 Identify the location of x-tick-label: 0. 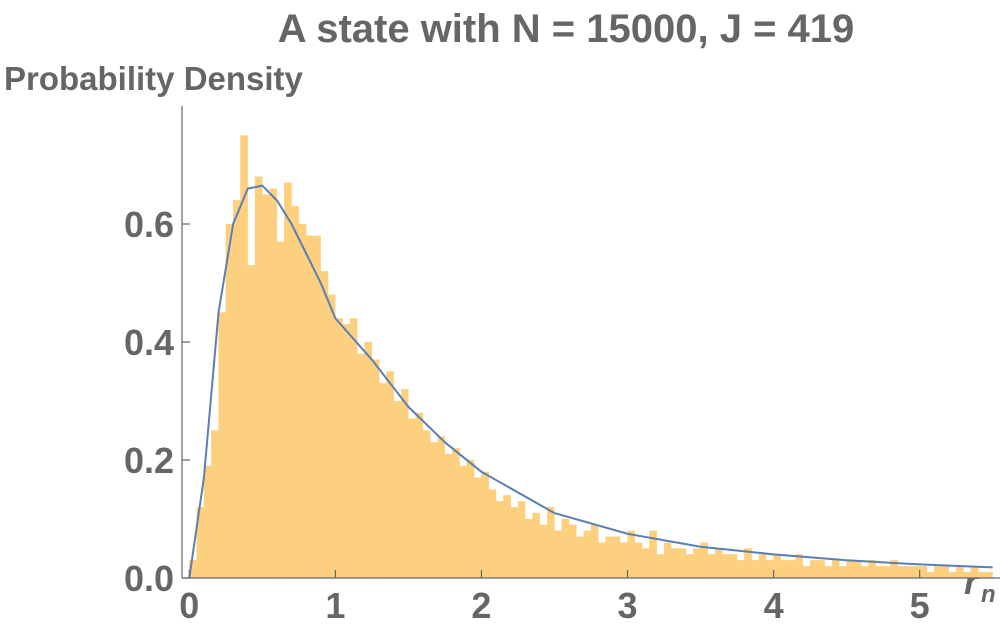
(189, 605).